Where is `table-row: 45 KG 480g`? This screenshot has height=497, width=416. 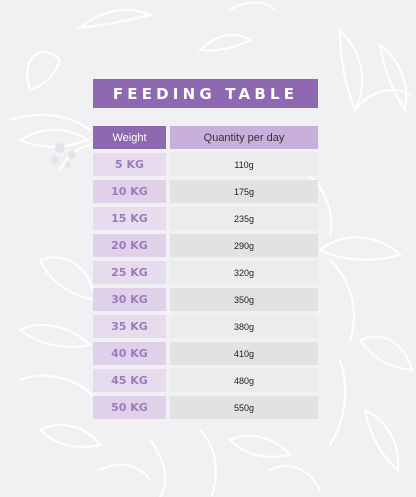
table-row: 45 KG 480g is located at coordinates (205, 380).